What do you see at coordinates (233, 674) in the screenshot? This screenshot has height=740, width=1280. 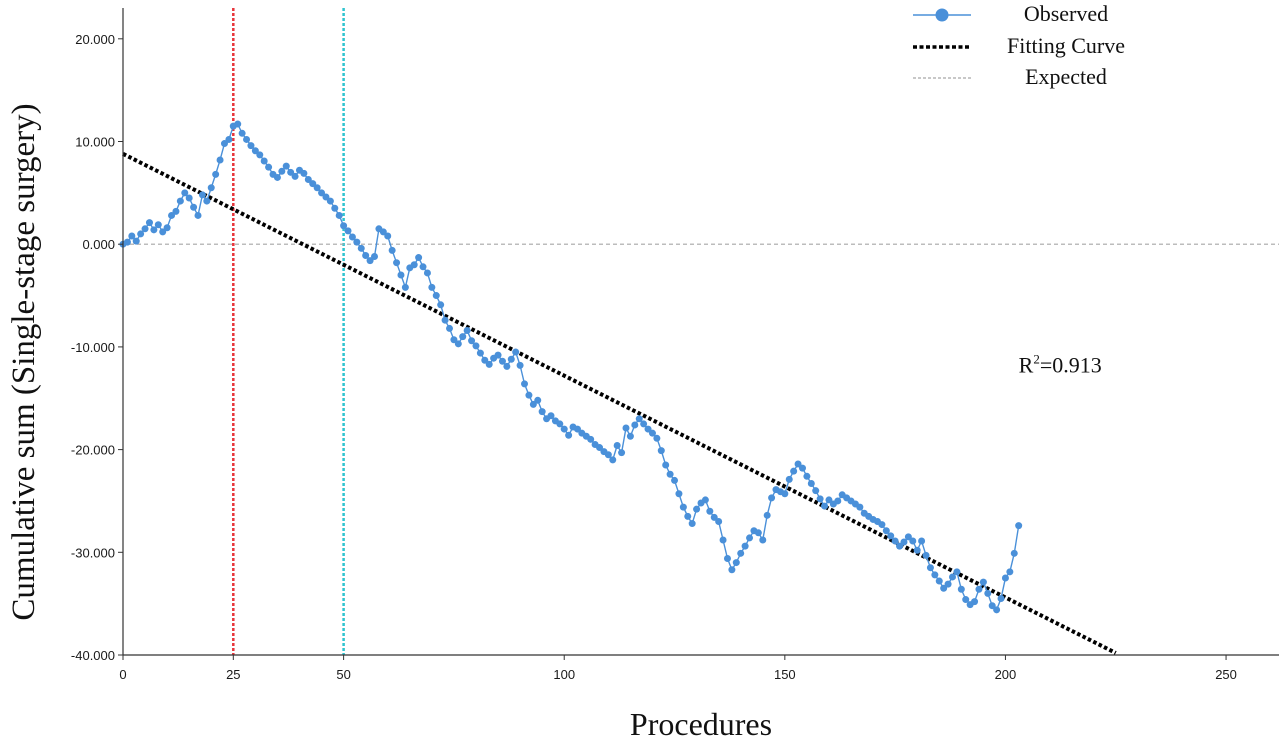 I see `x-tick-label: 25` at bounding box center [233, 674].